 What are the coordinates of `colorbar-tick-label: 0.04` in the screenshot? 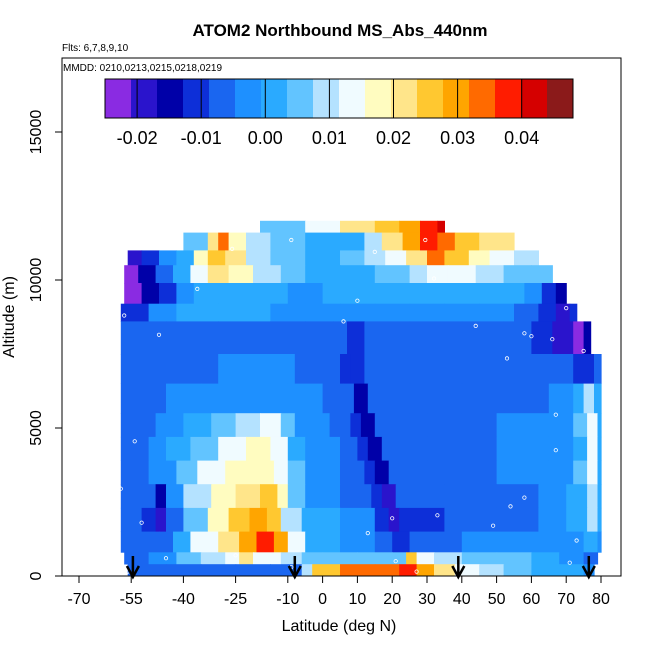 It's located at (521, 138).